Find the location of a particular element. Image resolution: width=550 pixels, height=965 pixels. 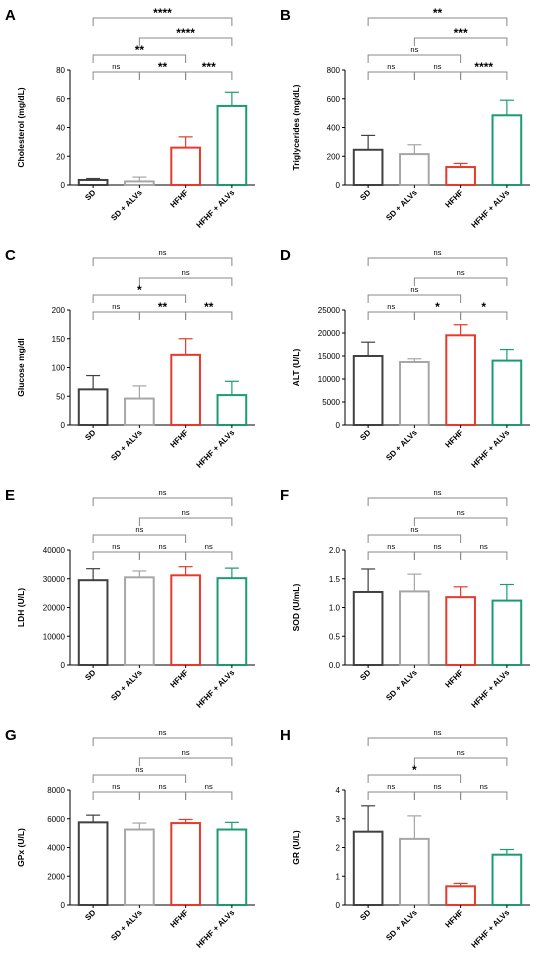

y-axis-label: Triglycerides (mg/dL) is located at coordinates (296, 127).